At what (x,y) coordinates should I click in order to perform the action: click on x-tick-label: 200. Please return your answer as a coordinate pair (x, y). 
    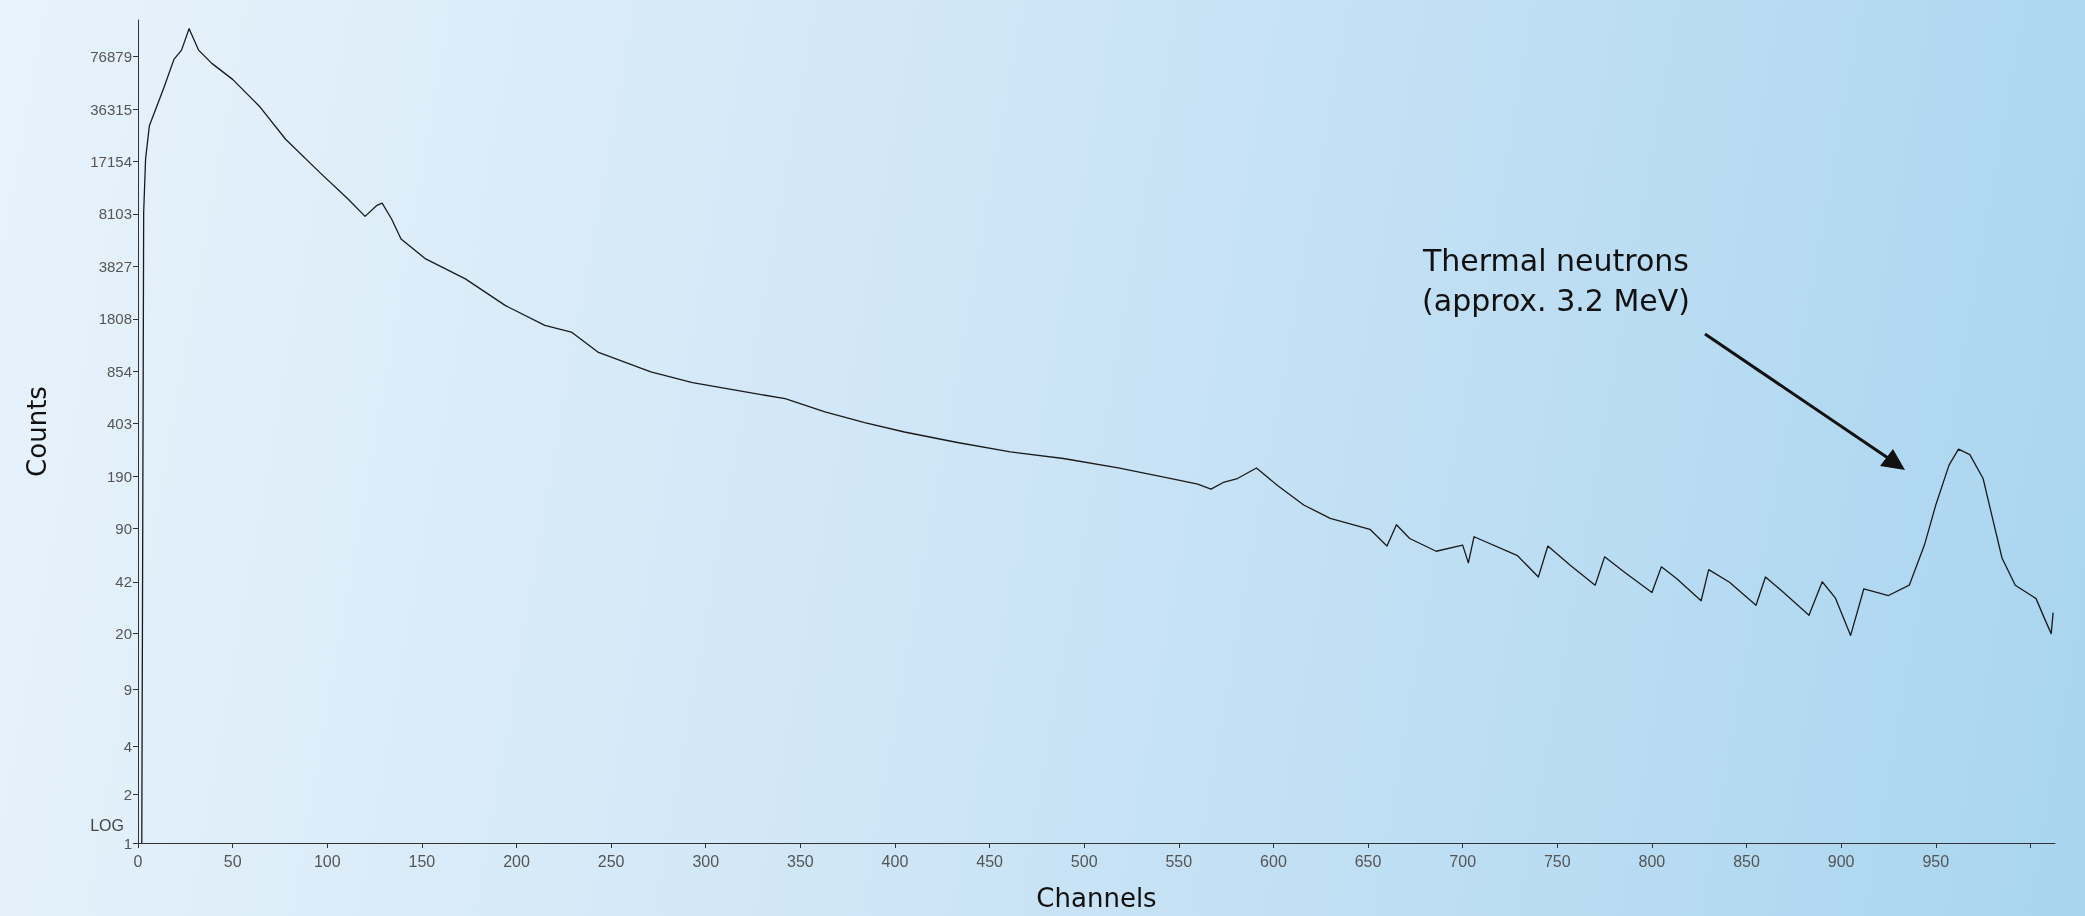
    Looking at the image, I should click on (516, 861).